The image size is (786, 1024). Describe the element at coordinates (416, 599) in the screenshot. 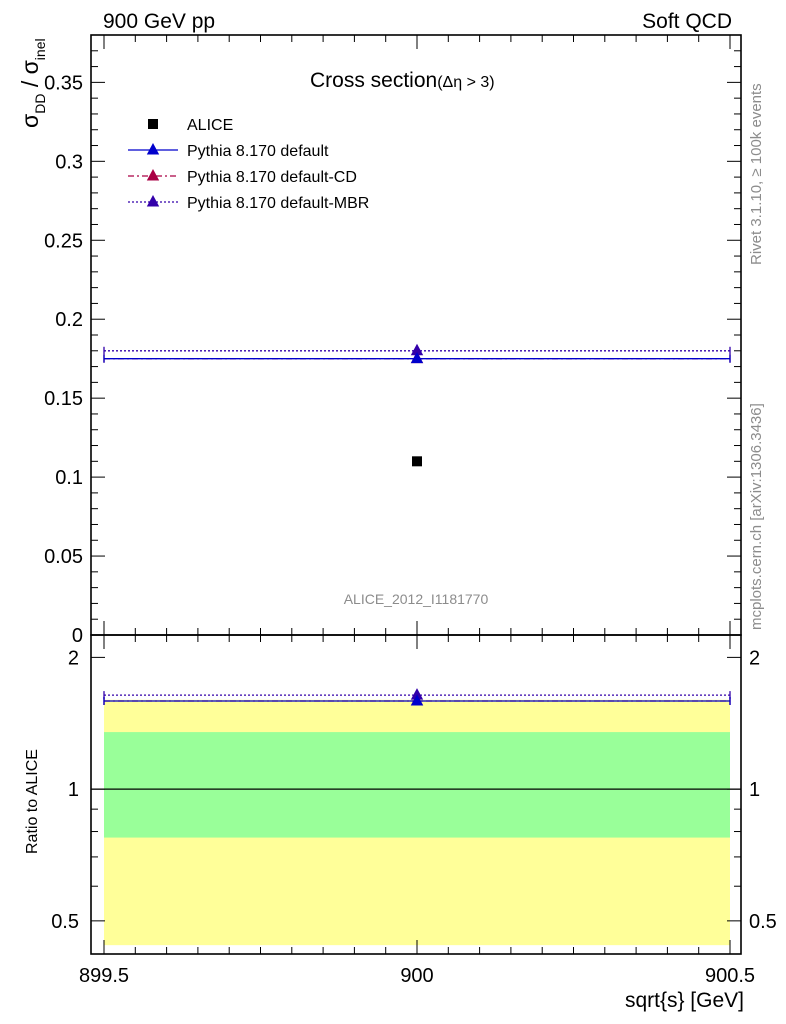

I see `analysis-watermark: ALICE_2012_I1181770` at that location.